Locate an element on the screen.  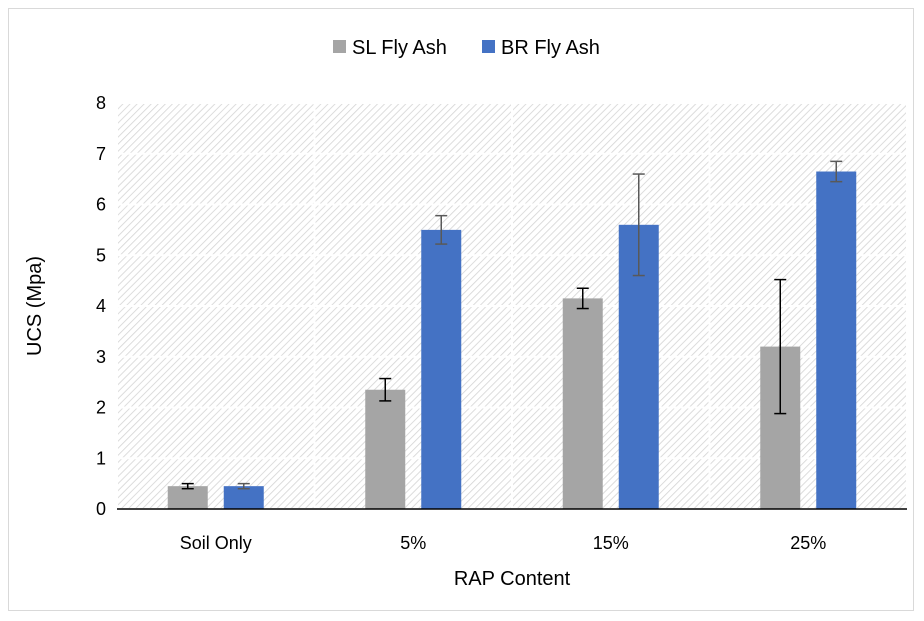
x-tick-label: 15% is located at coordinates (611, 543).